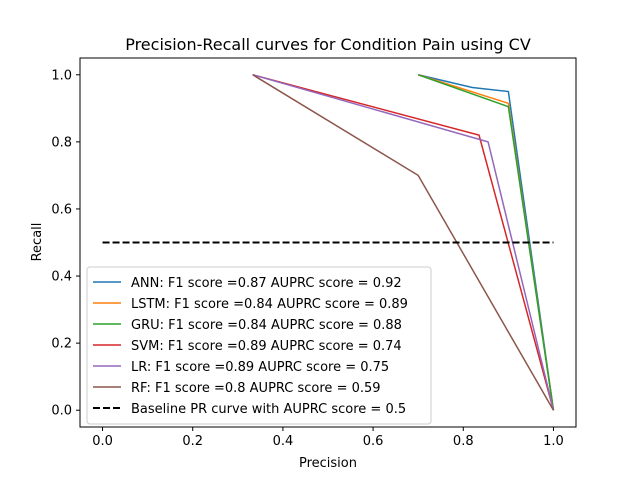 This screenshot has height=480, width=640. I want to click on legend-label-1: LSTM: F1 score =0.84 AUPRC score = 0.89, so click(269, 304).